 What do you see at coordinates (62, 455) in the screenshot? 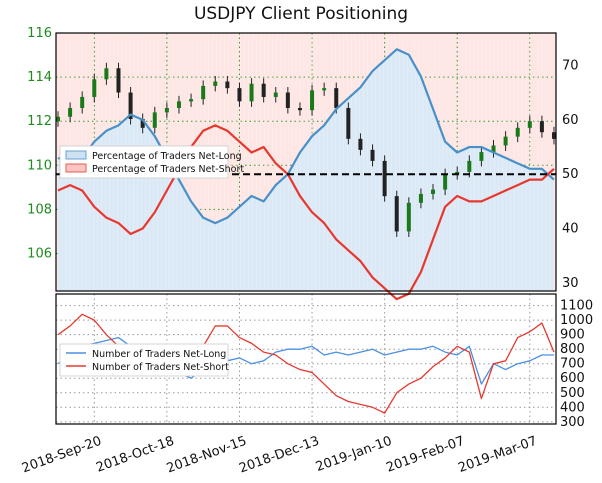
I see `x-tick-label: 2018-Sep-20` at bounding box center [62, 455].